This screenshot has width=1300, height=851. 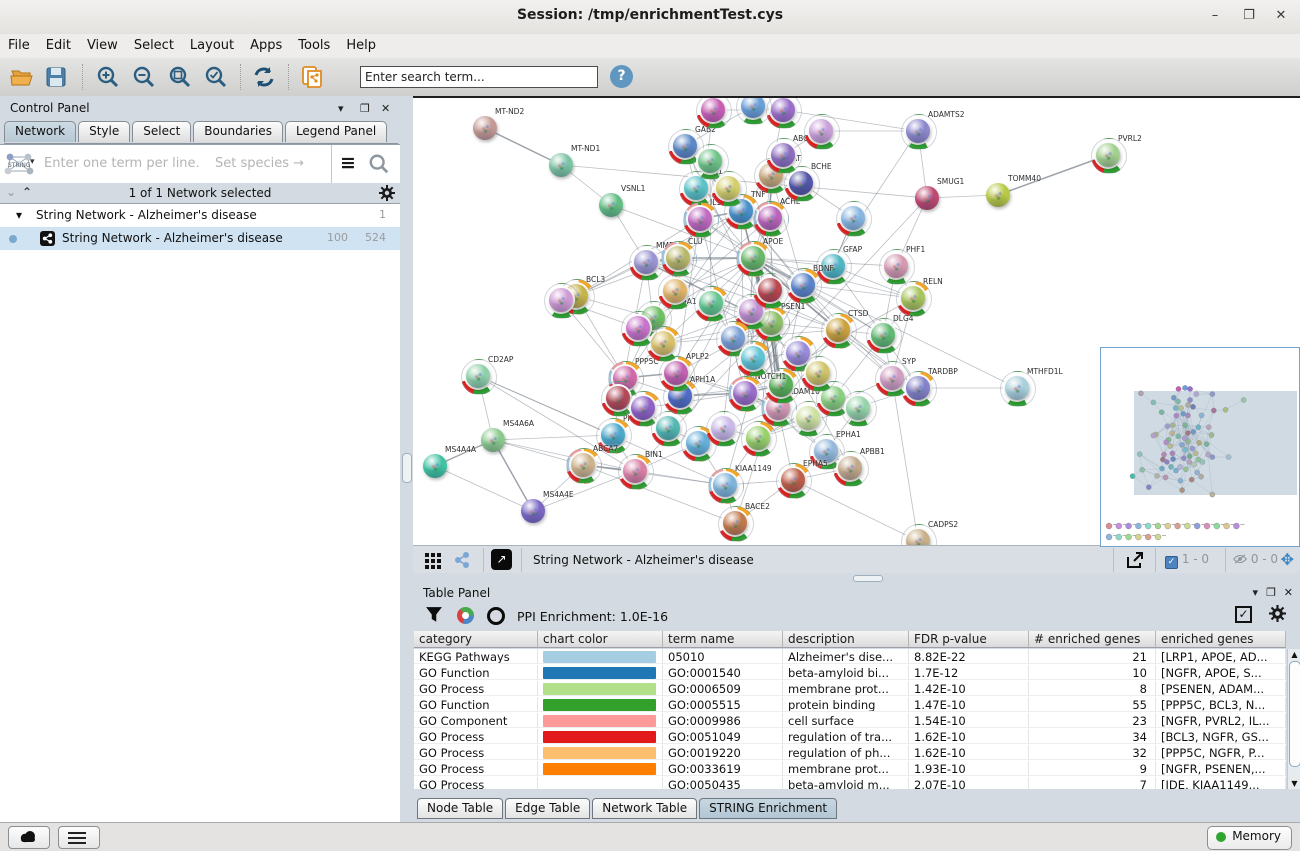 What do you see at coordinates (434, 615) in the screenshot?
I see `filter-icon` at bounding box center [434, 615].